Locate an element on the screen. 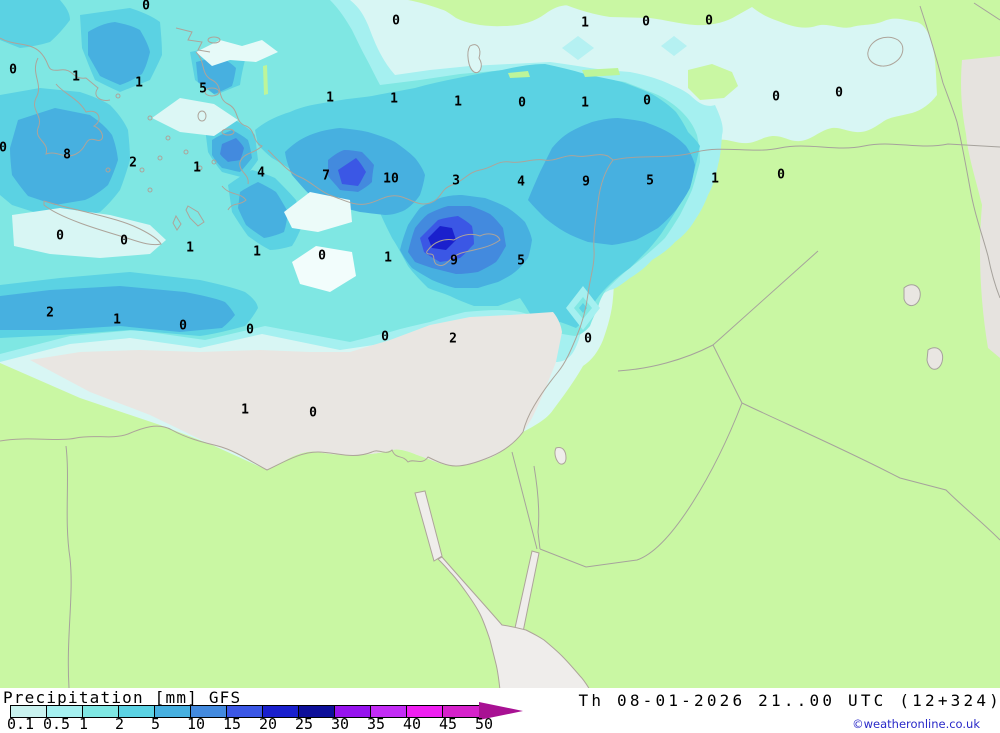 The image size is (1000, 733). coast-greece-north is located at coordinates (55, 69).